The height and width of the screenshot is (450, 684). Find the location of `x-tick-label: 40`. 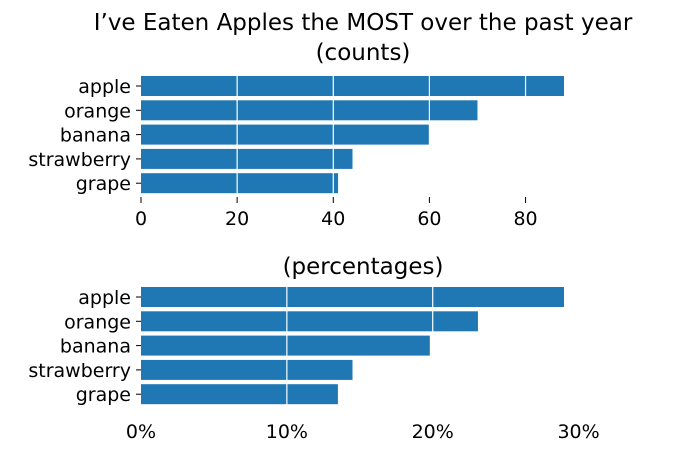

x-tick-label: 40 is located at coordinates (333, 219).